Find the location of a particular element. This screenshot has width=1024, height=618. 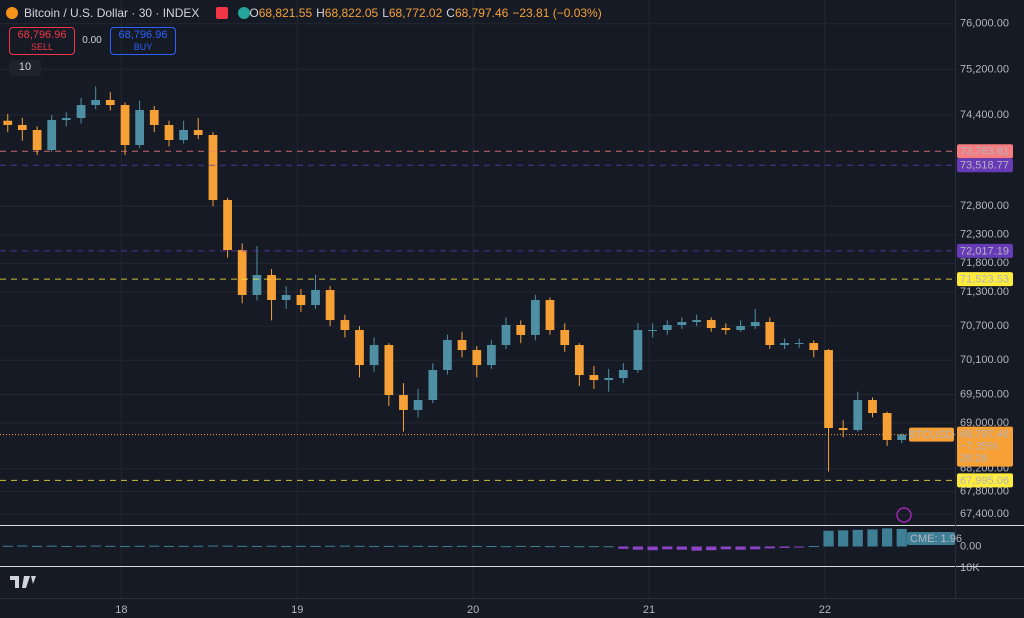

indicators-toggle: 10 is located at coordinates (25, 68).